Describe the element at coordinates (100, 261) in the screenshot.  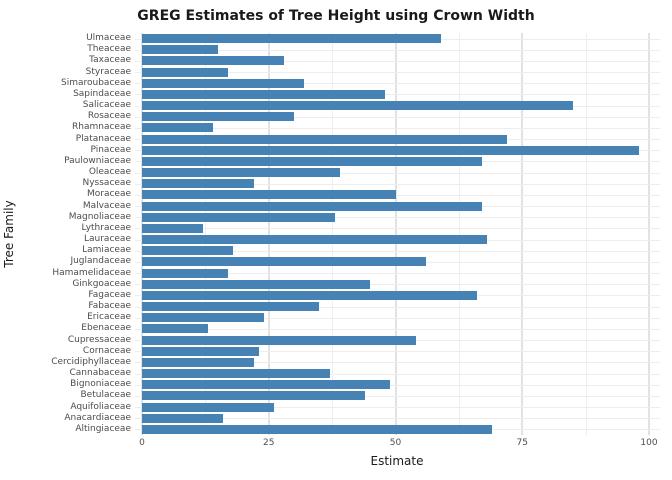
I see `y-tick-label: Juglandaceae` at that location.